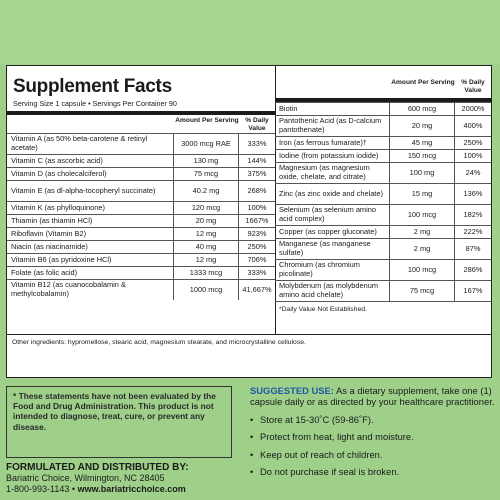  I want to click on nutrient-amount: 45 mg, so click(421, 143).